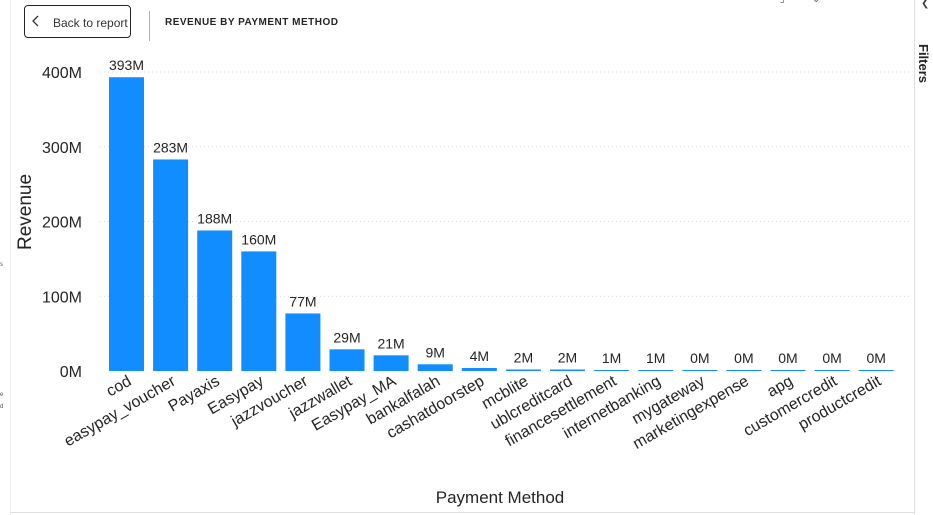 The image size is (933, 515). I want to click on filters-pane-label: Filters, so click(923, 64).